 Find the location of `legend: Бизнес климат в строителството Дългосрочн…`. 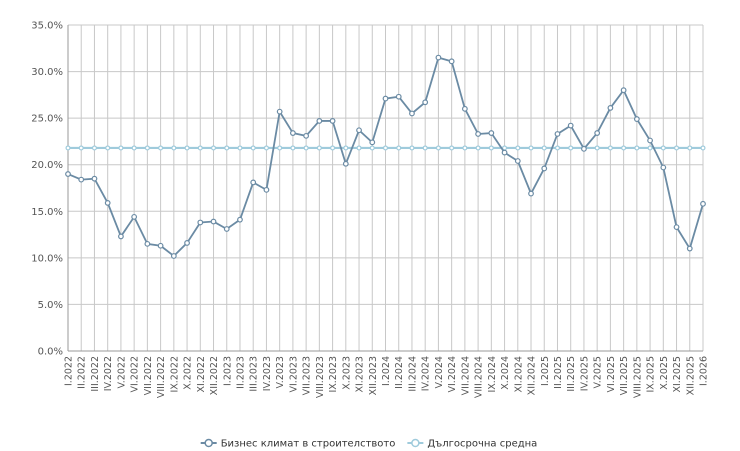

legend: Бизнес климат в строителството Дългосрочн… is located at coordinates (369, 444).